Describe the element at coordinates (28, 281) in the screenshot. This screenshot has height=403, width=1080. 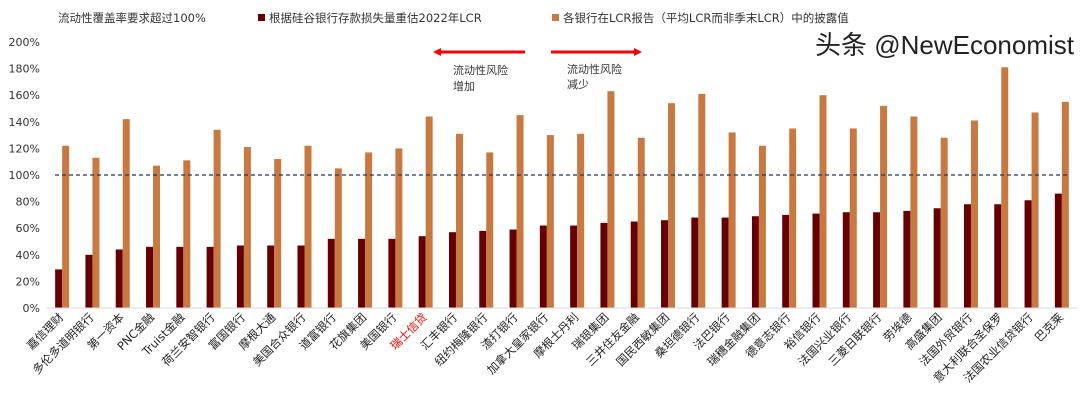
I see `y-tick-label: 20%` at that location.